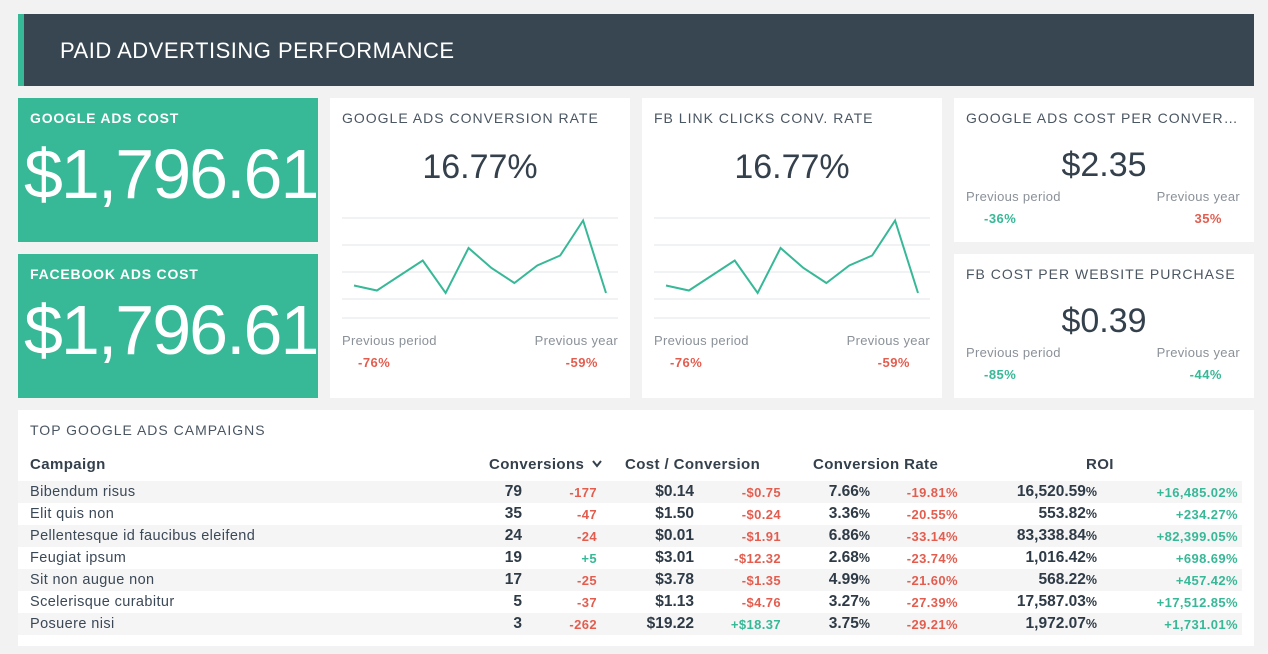 This screenshot has width=1268, height=654. I want to click on conversions-change: -25, so click(587, 580).